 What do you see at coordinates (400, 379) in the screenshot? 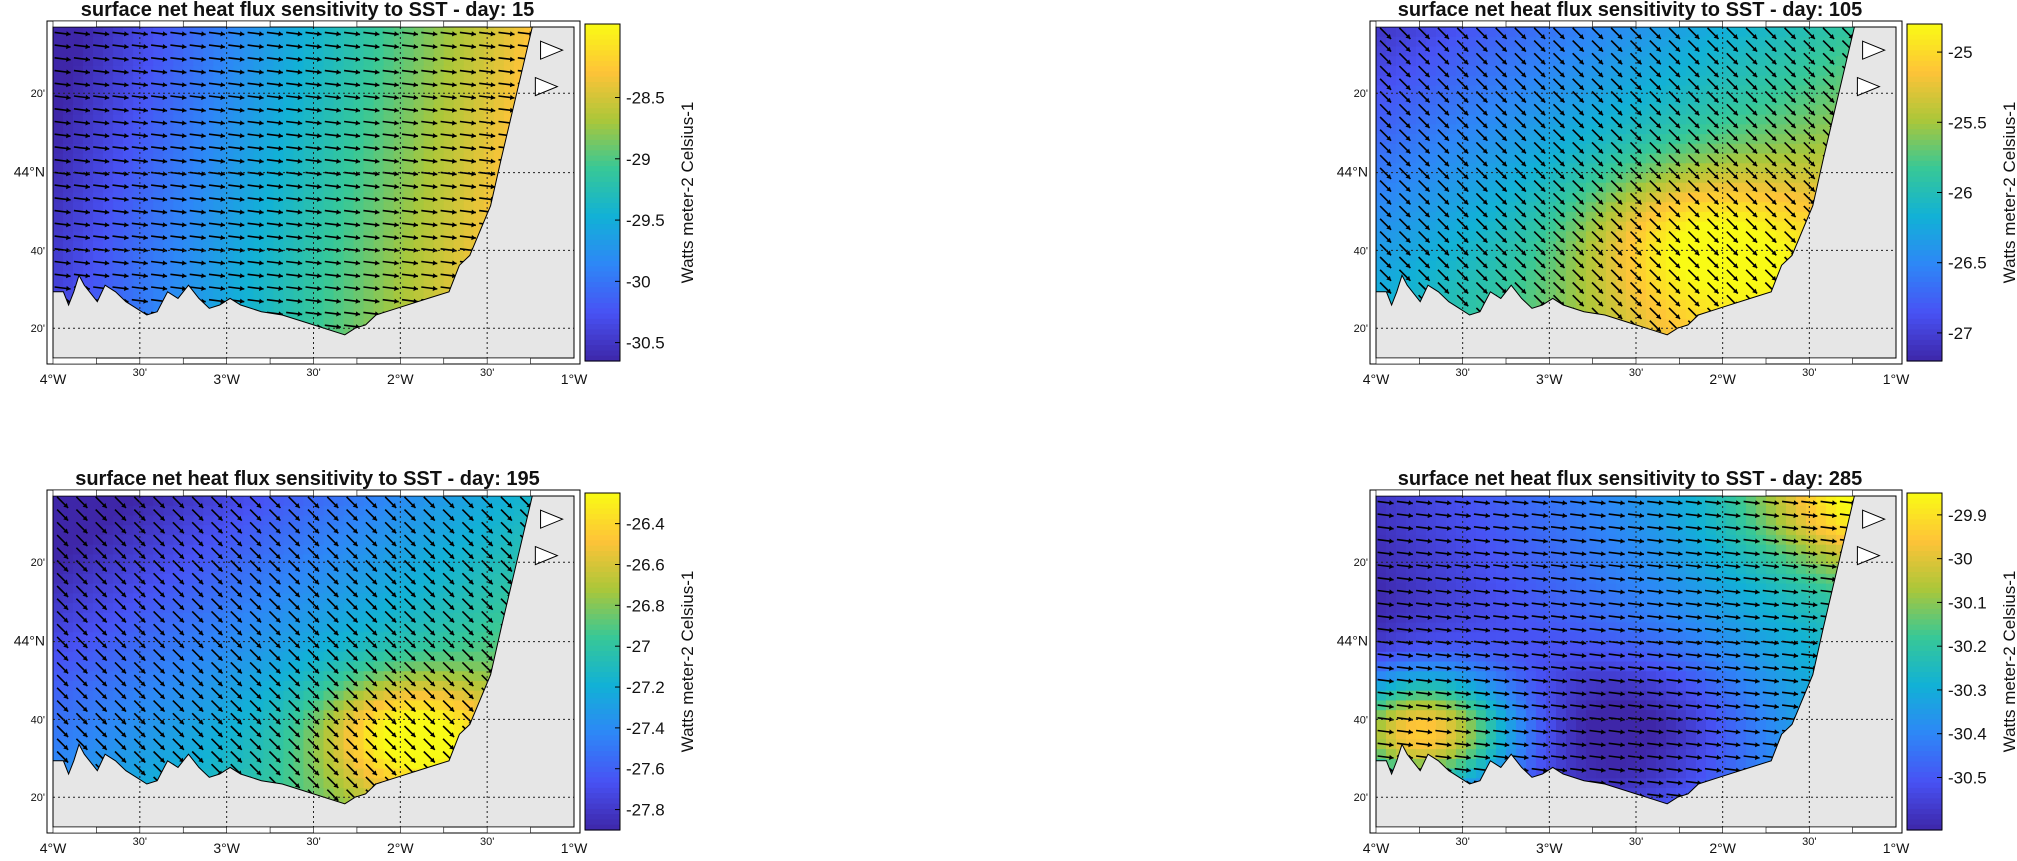
I see `x-tick-label: 2°W` at bounding box center [400, 379].